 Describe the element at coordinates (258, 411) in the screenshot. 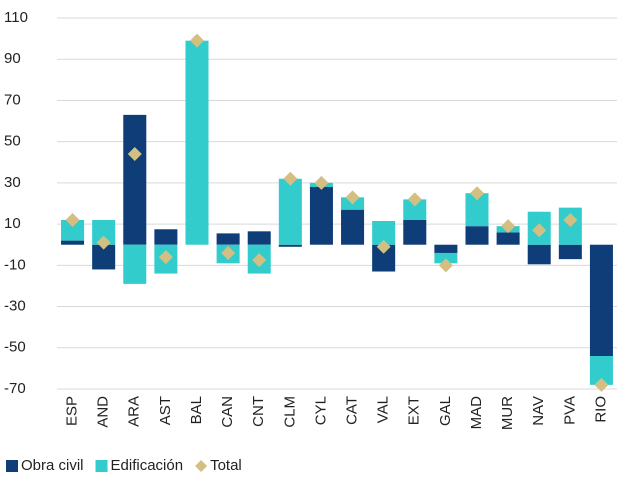

I see `x-tick-label: CNT` at that location.